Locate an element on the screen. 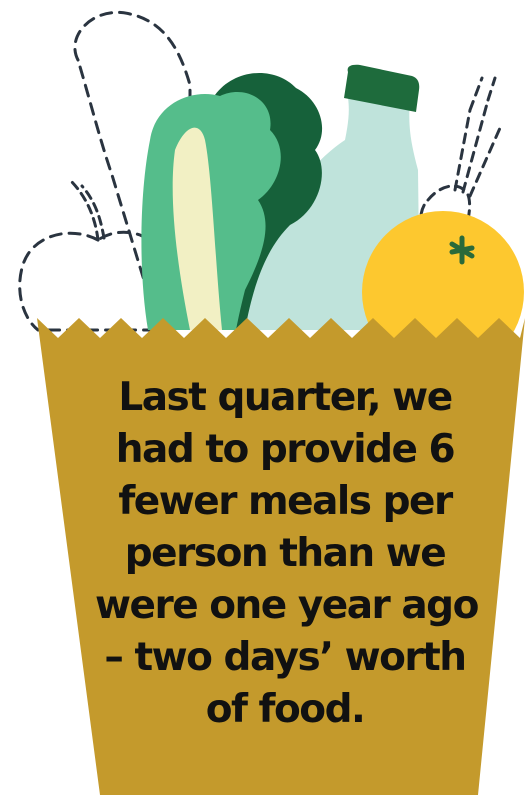  baguette-outline-icon is located at coordinates (132, 157).